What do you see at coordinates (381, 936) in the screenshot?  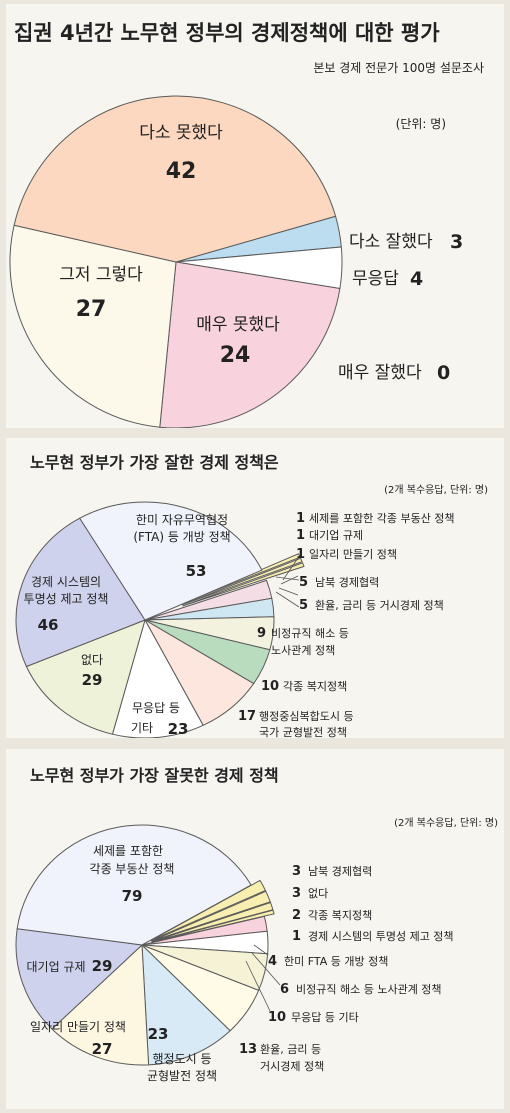 I see `slice-label: 경제 시스템의 투명성 제고 정책` at bounding box center [381, 936].